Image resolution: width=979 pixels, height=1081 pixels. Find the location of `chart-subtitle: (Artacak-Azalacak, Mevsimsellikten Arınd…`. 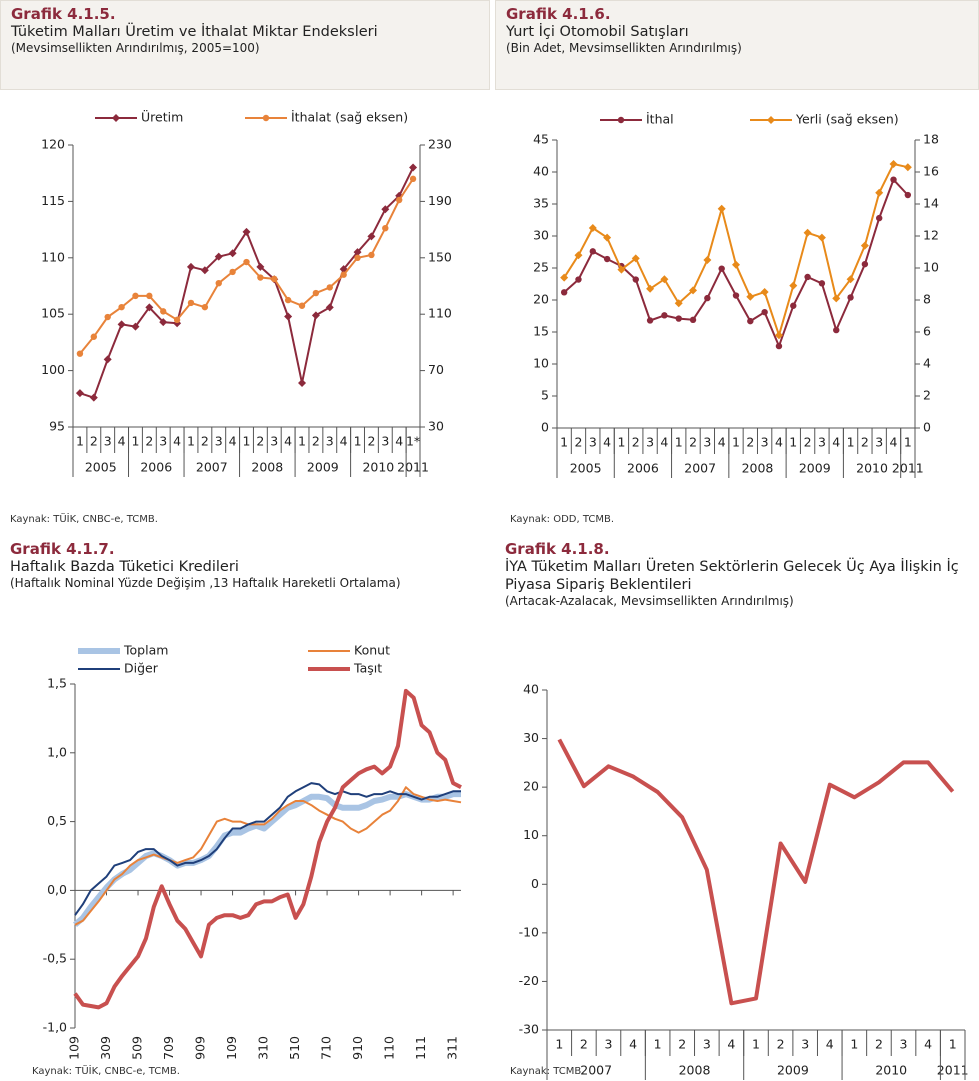

chart-subtitle: (Artacak-Azalacak, Mevsimsellikten Arınd… is located at coordinates (649, 601).